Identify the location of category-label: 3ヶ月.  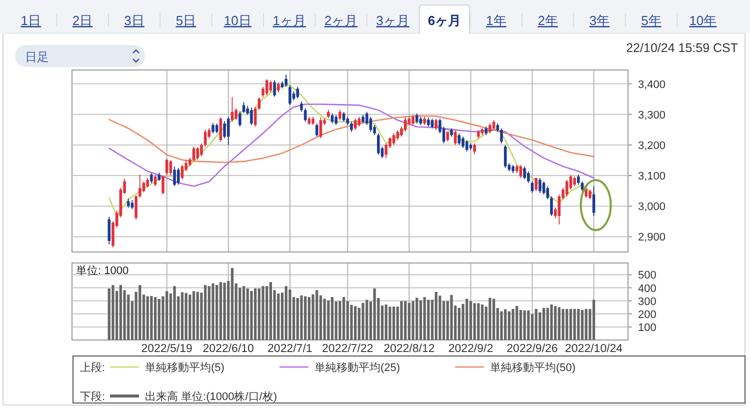
(393, 20).